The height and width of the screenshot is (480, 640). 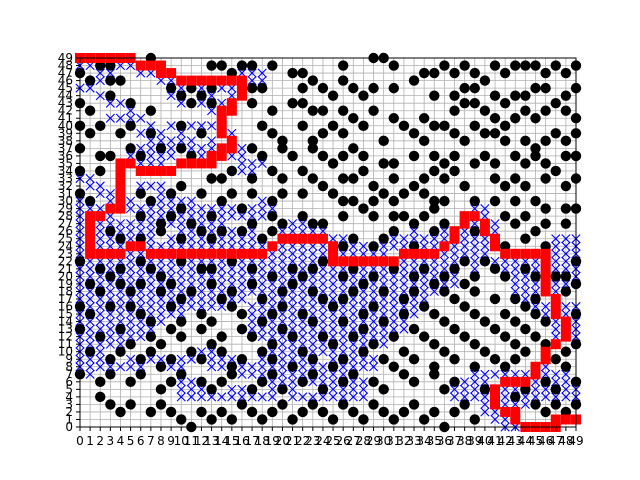 What do you see at coordinates (65, 269) in the screenshot?
I see `y-tick-label: 21` at bounding box center [65, 269].